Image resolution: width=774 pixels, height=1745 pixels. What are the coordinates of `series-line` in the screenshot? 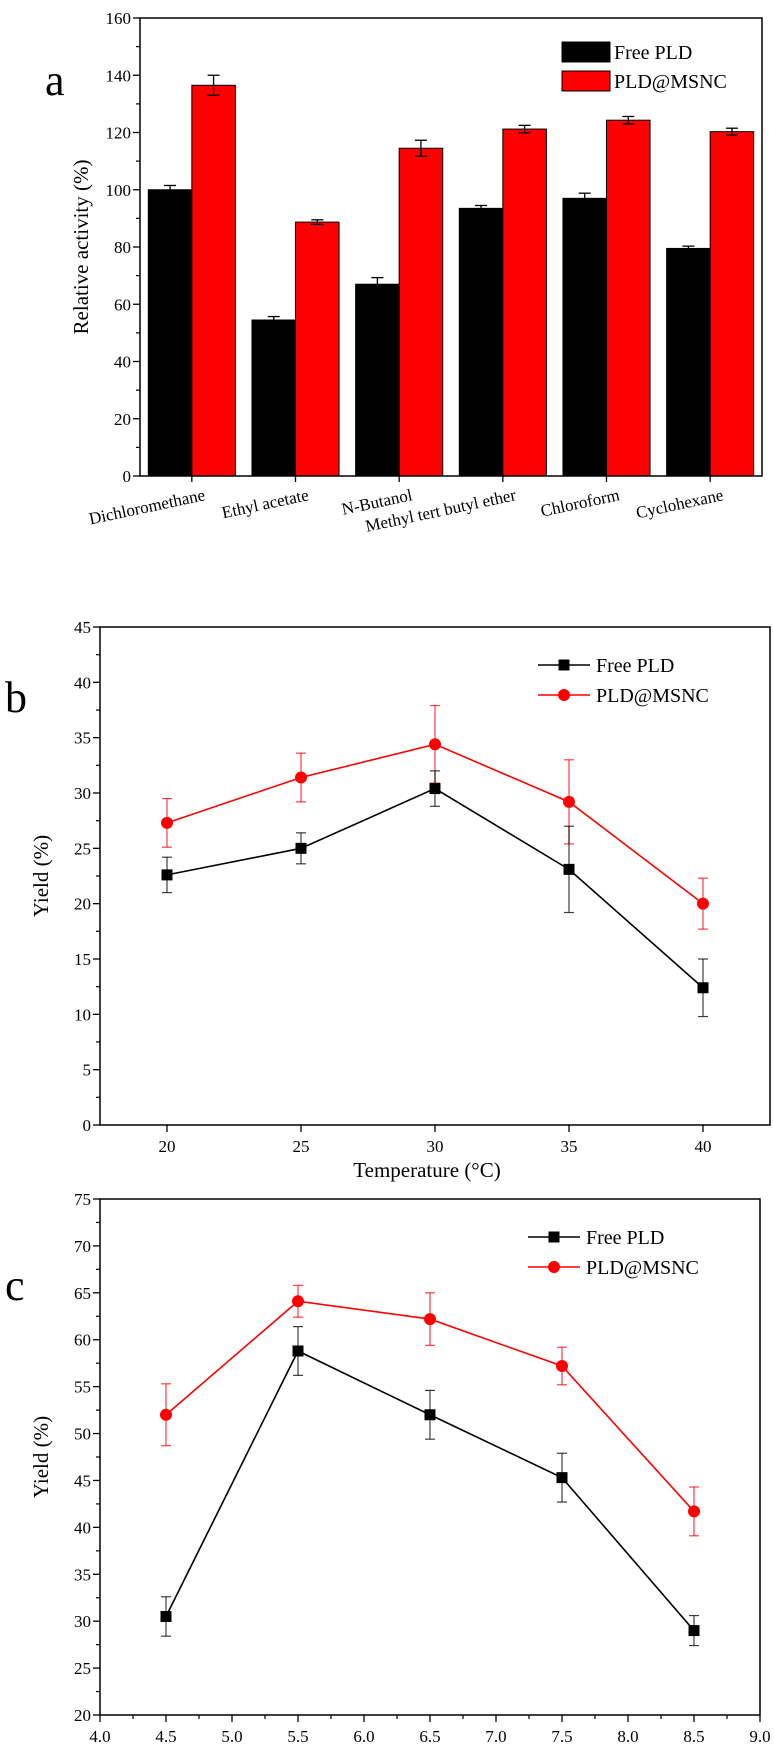 It's located at (435, 888).